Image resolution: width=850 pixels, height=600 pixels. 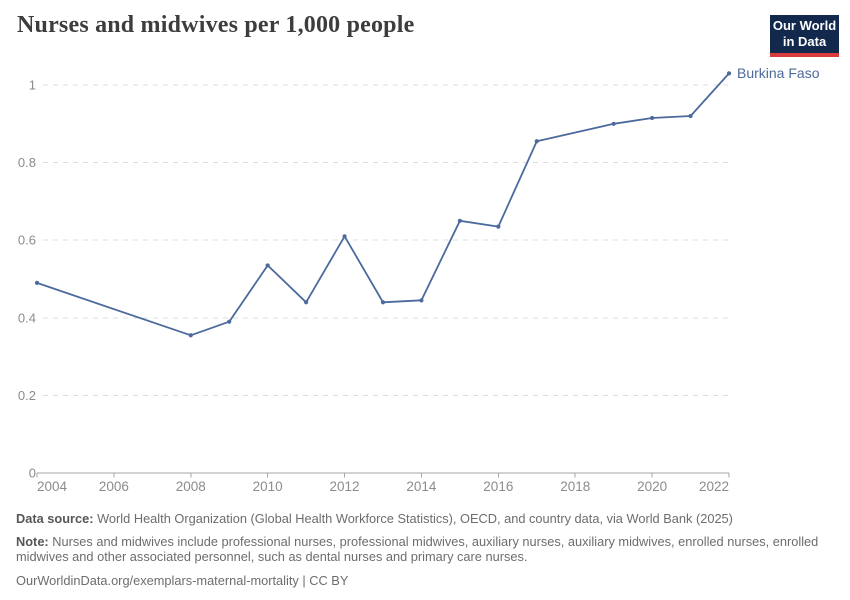 What do you see at coordinates (55, 518) in the screenshot?
I see `data-source-label: Data source:` at bounding box center [55, 518].